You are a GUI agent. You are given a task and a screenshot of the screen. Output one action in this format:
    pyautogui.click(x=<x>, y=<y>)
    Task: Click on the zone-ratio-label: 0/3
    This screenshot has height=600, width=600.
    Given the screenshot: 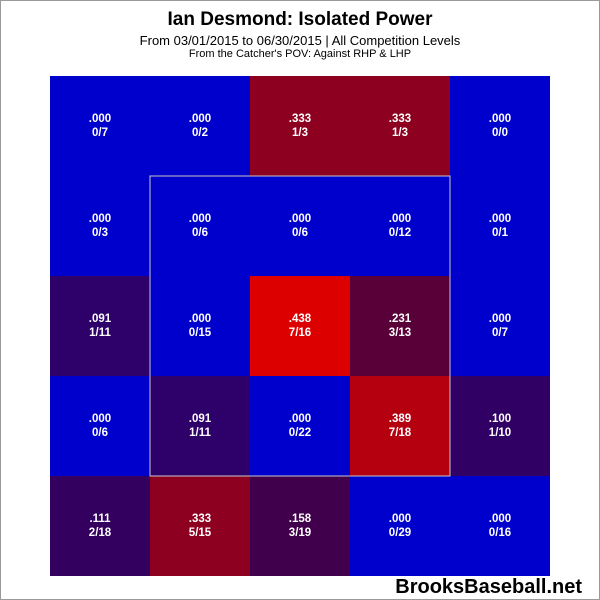 What is the action you would take?
    pyautogui.click(x=100, y=233)
    